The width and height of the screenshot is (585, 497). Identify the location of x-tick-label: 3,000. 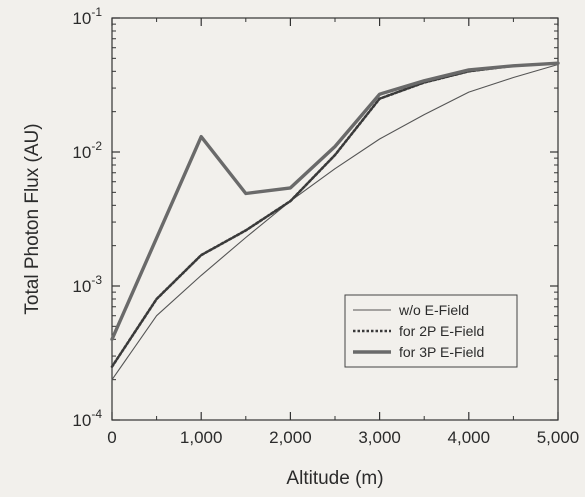
(379, 437).